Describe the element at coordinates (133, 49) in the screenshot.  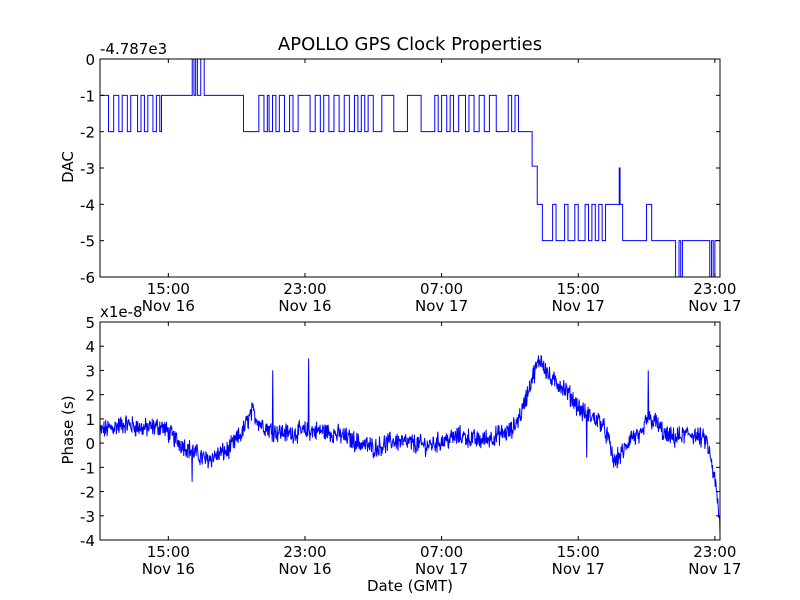
I see `dac-offset-label: -4.787e3` at that location.